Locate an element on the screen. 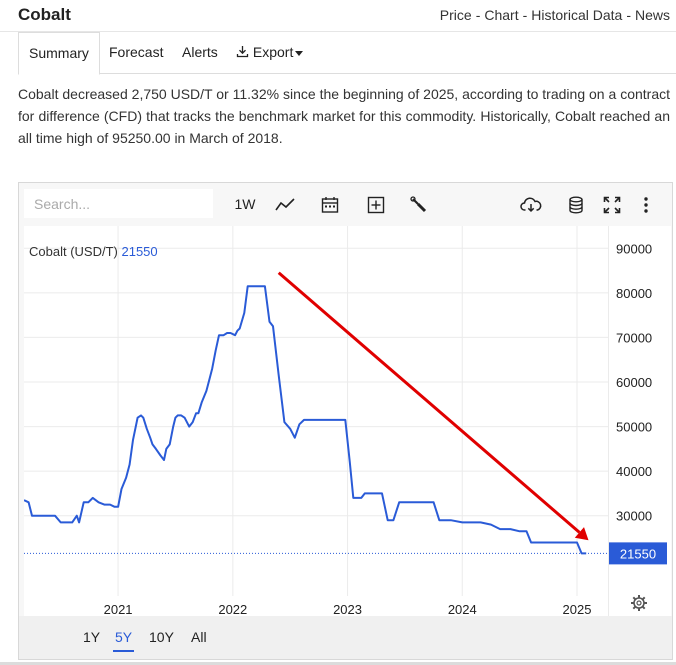 This screenshot has height=665, width=676. tab-export: Export is located at coordinates (269, 53).